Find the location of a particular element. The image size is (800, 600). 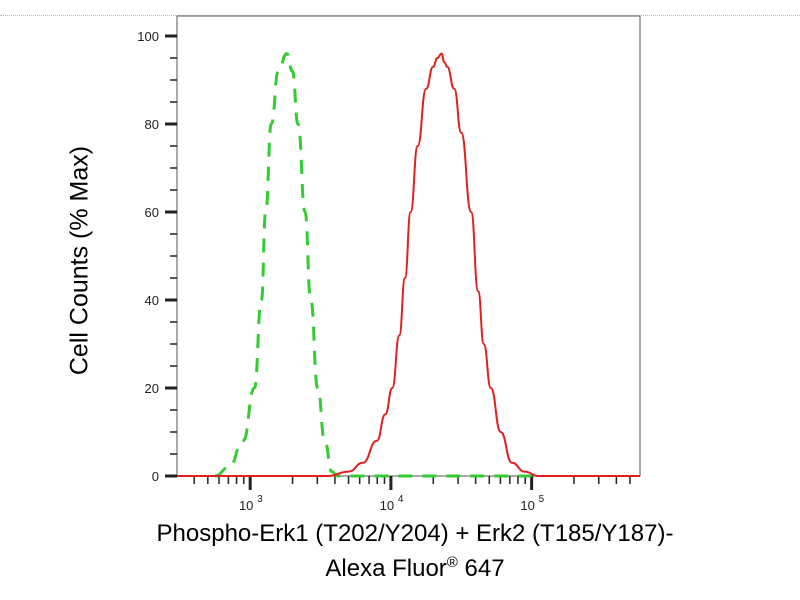

x-axis-label-line2: Alexa Fluor® 647 is located at coordinates (400, 568).